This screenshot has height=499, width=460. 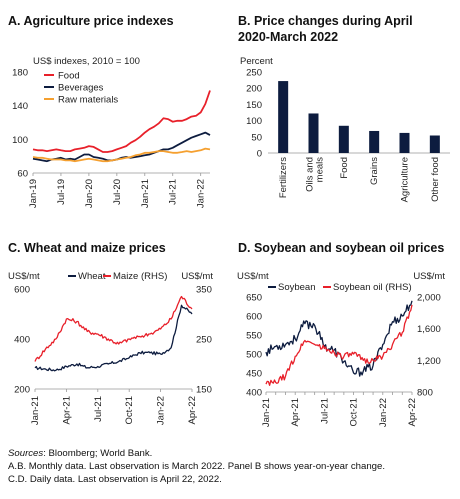 What do you see at coordinates (22, 290) in the screenshot?
I see `c-y-tick-label-left: 600` at bounding box center [22, 290].